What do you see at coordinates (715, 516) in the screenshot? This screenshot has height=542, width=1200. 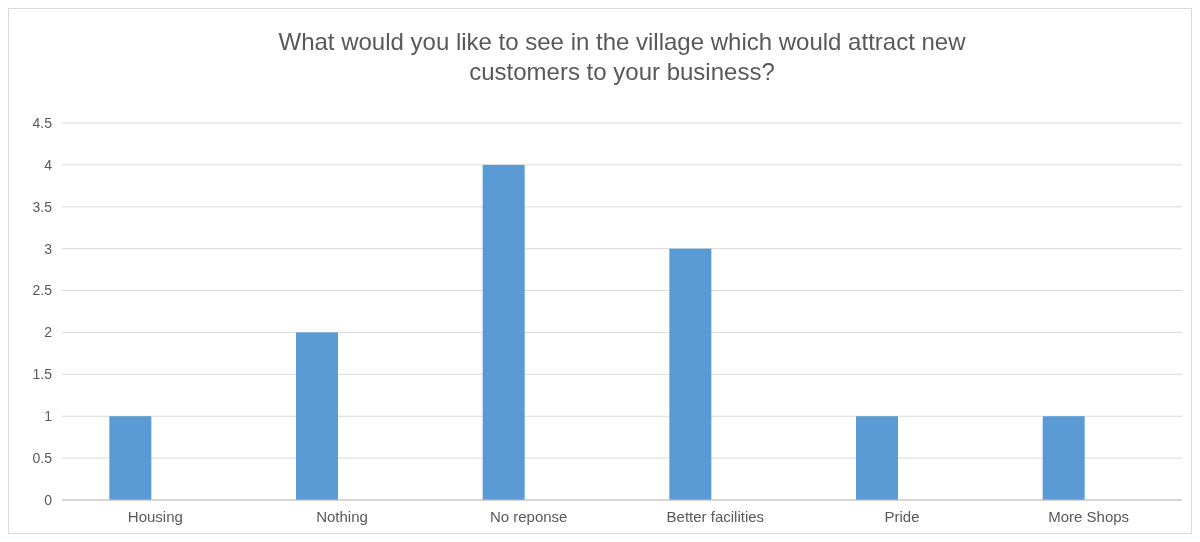 I see `x-tick-label: Better facilities` at bounding box center [715, 516].